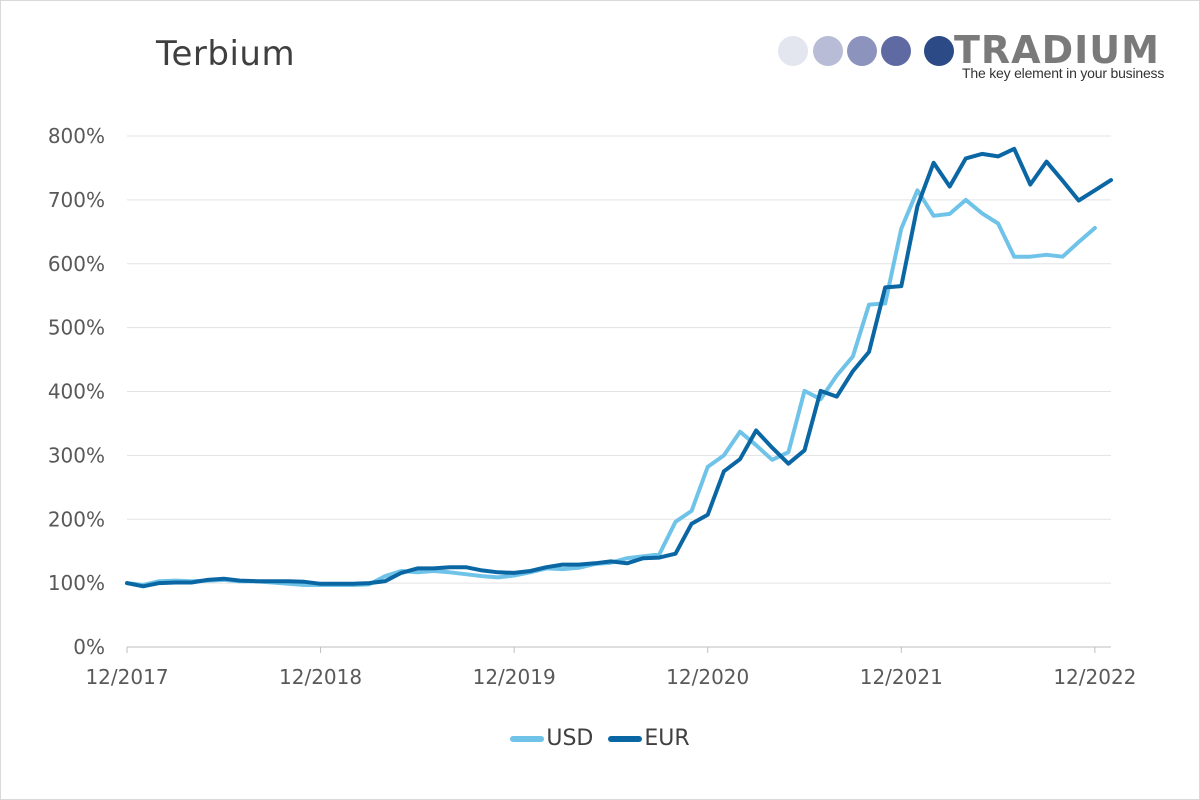 The height and width of the screenshot is (800, 1200). What do you see at coordinates (126, 677) in the screenshot?
I see `x-tick-label: 12/2017` at bounding box center [126, 677].